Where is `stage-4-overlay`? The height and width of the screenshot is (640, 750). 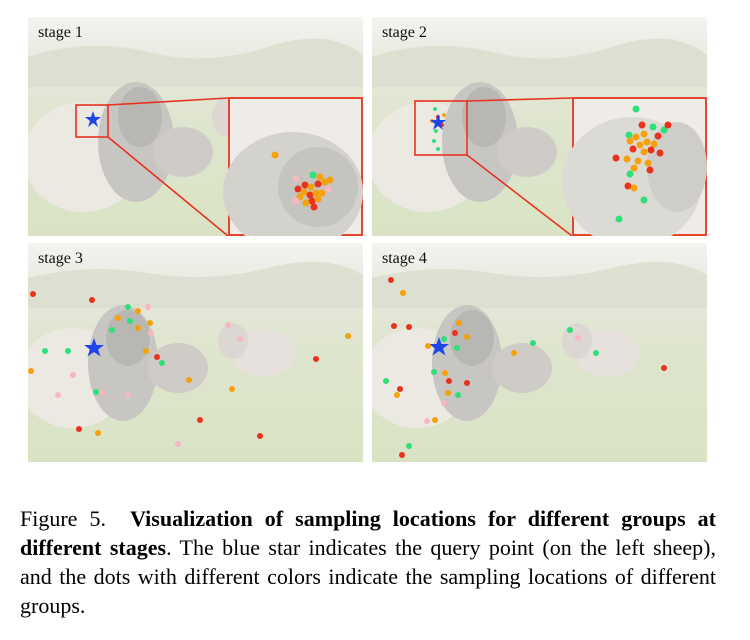 stage-4-overlay is located at coordinates (525, 367).